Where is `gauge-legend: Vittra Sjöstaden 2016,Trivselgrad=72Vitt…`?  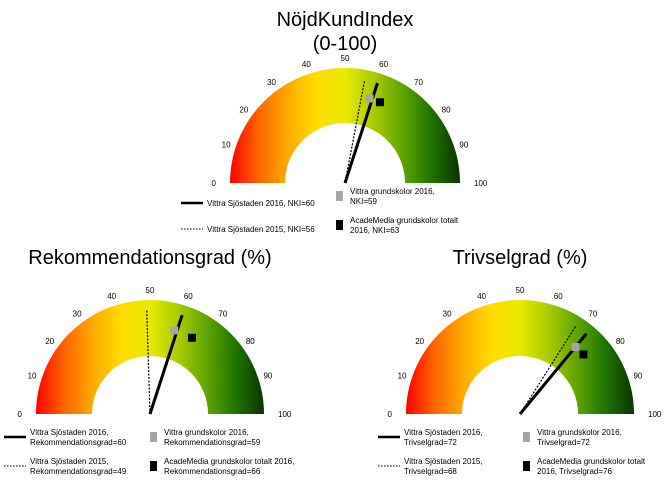
gauge-legend: Vittra Sjöstaden 2016,Trivselgrad=72Vitt… is located at coordinates (512, 452).